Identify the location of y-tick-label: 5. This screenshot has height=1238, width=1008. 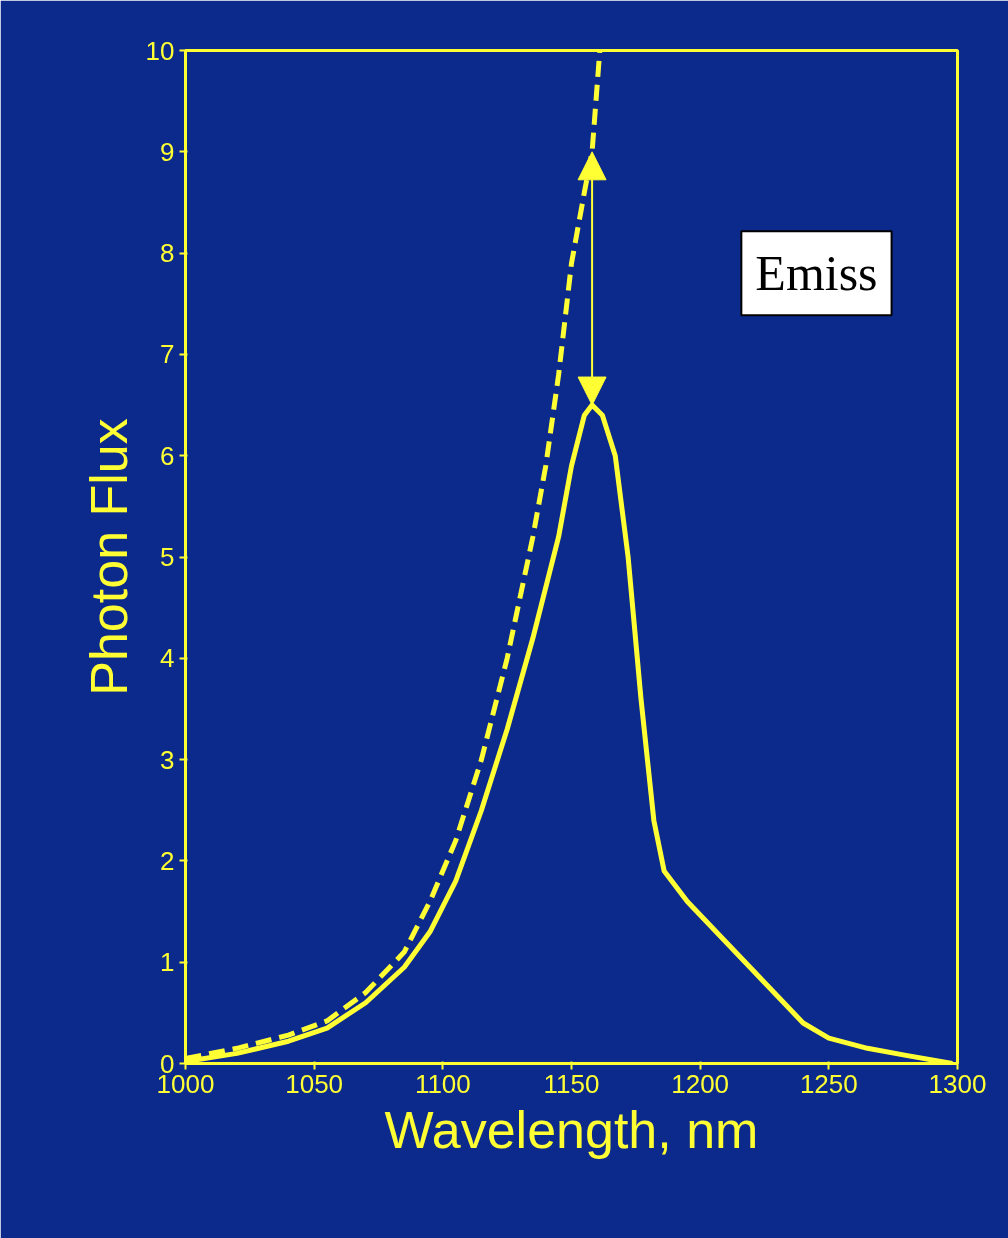
(167, 557).